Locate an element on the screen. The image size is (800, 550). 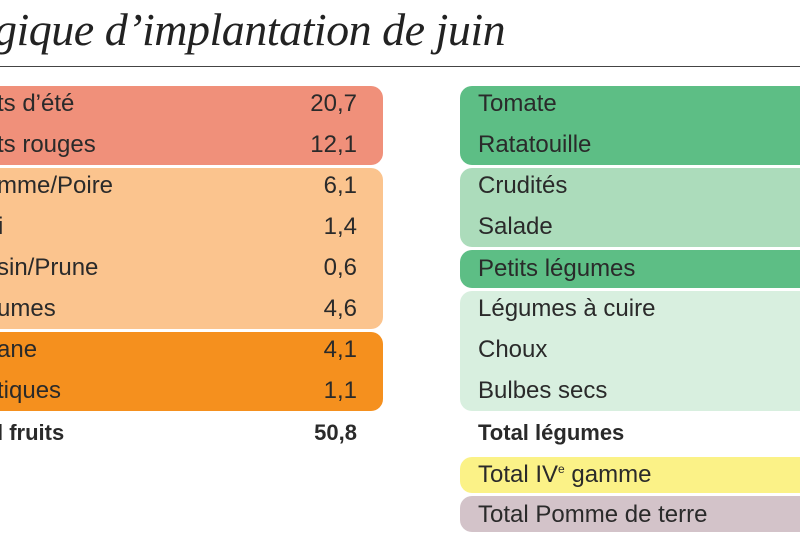
fruits-total-row: l fruits 50,8 is located at coordinates (178, 432).